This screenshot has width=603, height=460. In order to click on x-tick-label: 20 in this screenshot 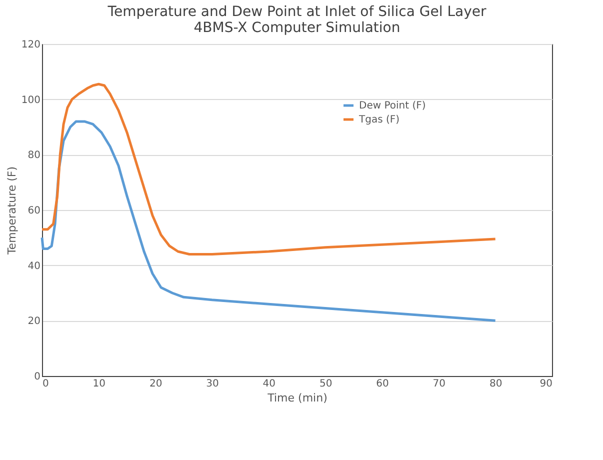, I will do `click(155, 384)`.